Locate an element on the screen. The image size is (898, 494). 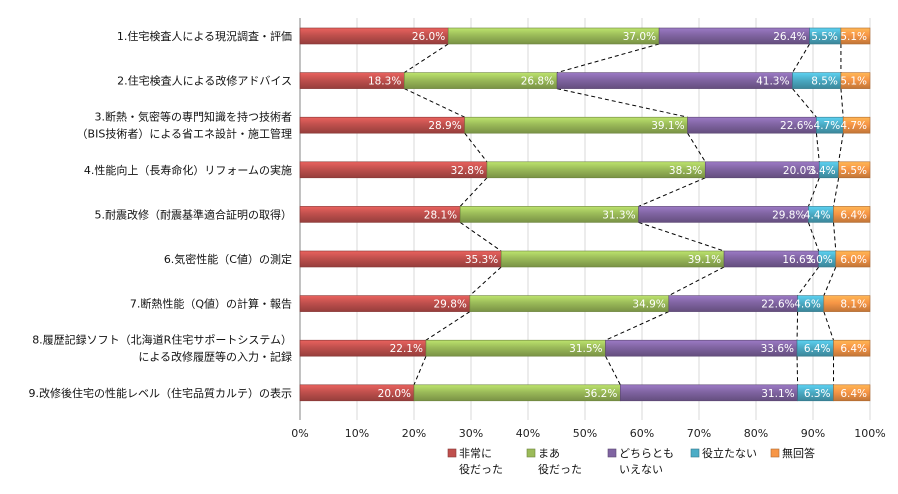
x-tick-label: 100% is located at coordinates (869, 433).